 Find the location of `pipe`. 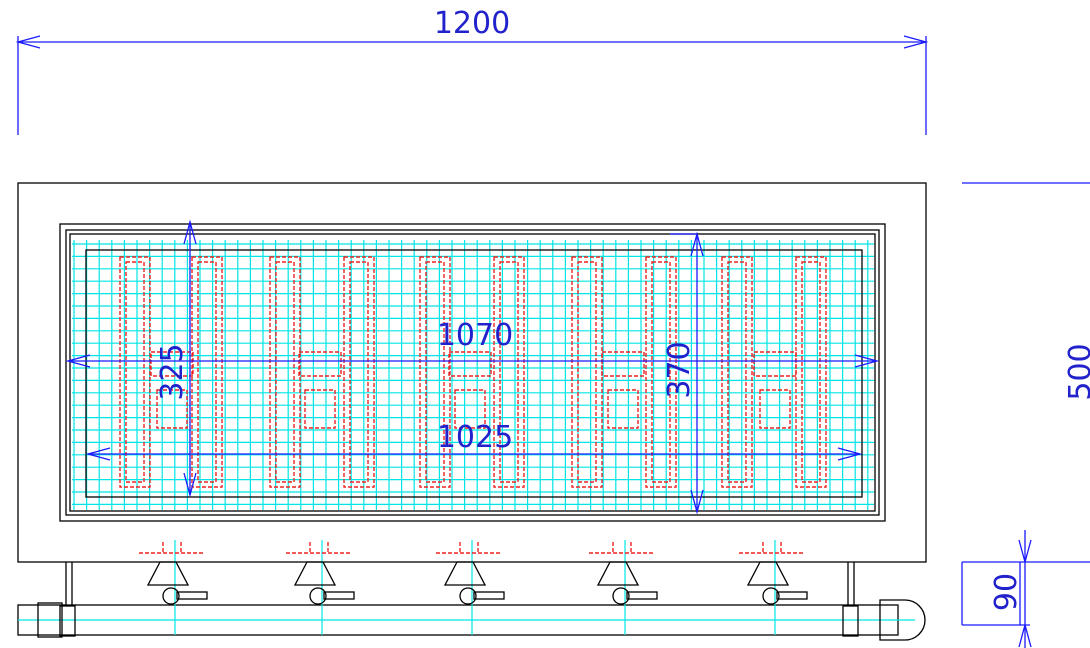

pipe is located at coordinates (471, 601).